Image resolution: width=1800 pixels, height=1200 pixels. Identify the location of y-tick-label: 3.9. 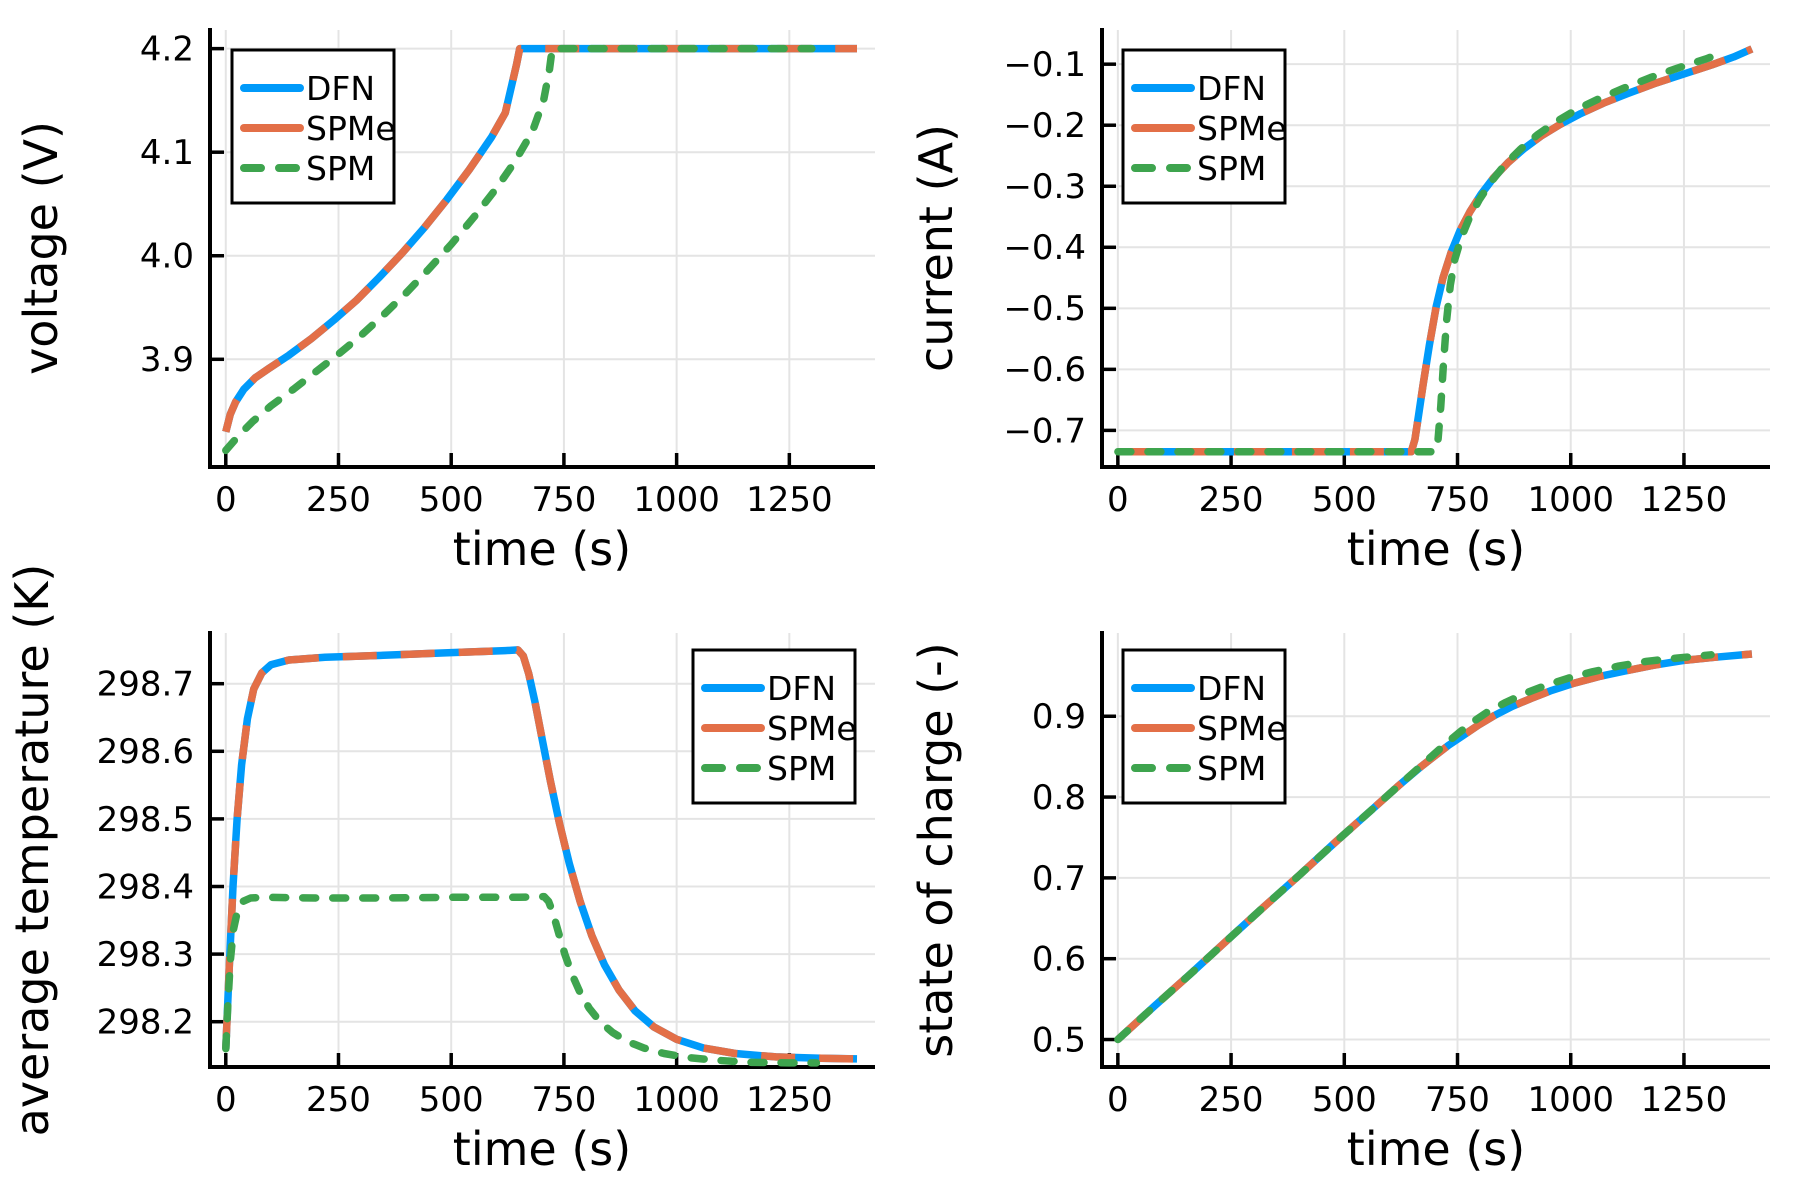
(167, 360).